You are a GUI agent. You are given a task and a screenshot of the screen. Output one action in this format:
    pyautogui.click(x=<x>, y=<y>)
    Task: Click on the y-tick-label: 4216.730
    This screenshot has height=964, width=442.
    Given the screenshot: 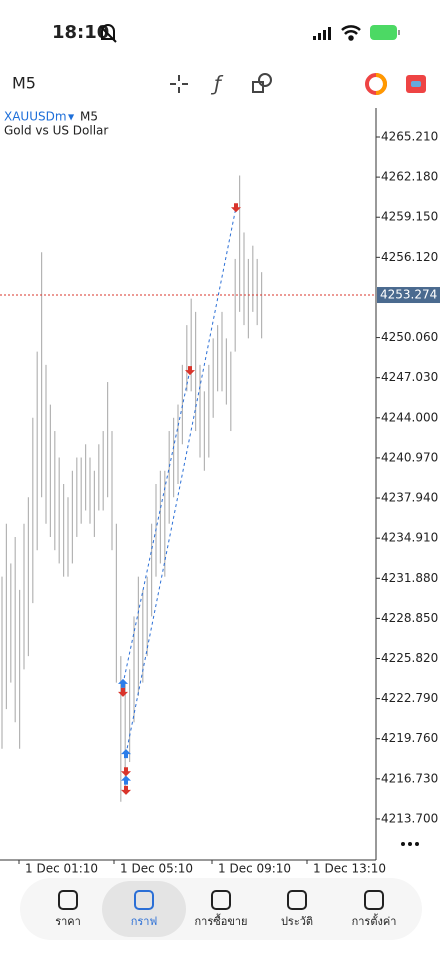 What is the action you would take?
    pyautogui.click(x=409, y=778)
    